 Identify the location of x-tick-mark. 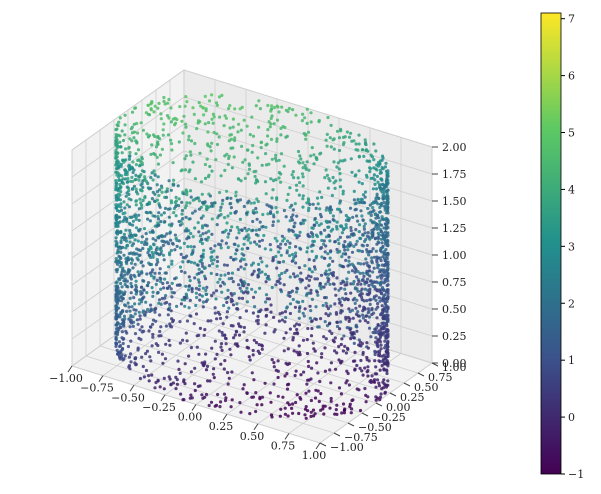
(318, 446).